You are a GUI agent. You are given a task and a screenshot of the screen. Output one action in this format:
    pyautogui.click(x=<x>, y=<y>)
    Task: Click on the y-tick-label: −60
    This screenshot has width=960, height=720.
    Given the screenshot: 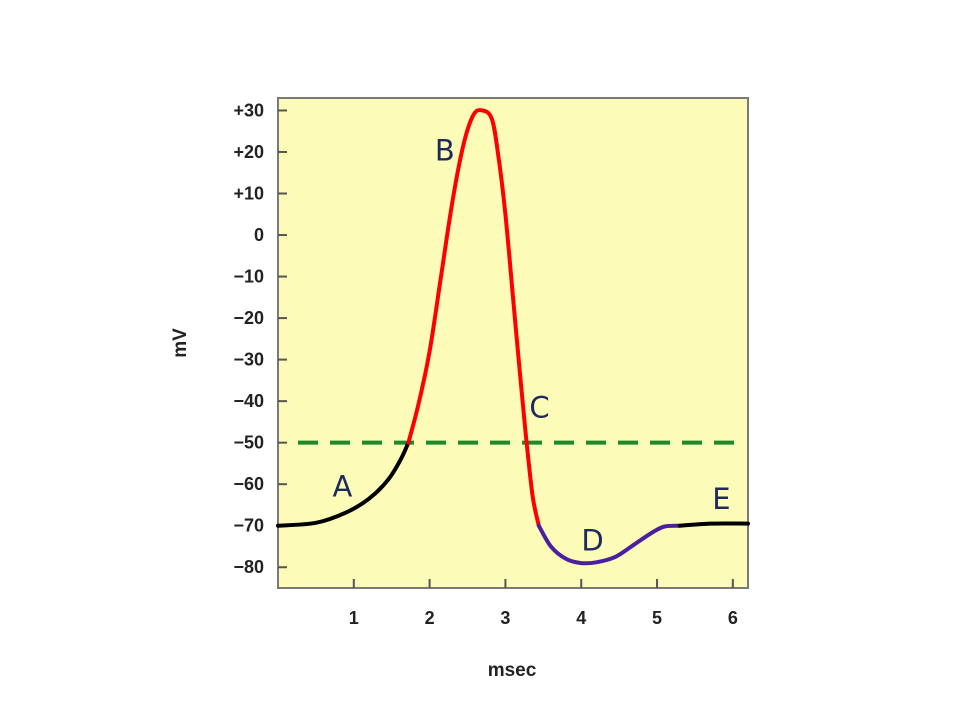 What is the action you would take?
    pyautogui.click(x=248, y=484)
    